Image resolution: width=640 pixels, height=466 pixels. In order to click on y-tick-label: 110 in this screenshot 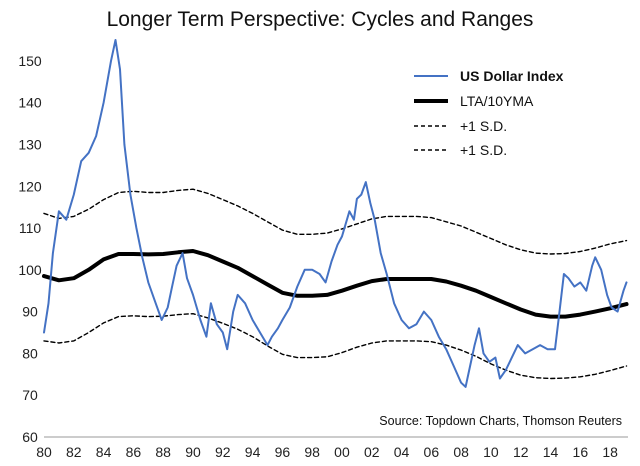, I will do `click(30, 228)`.